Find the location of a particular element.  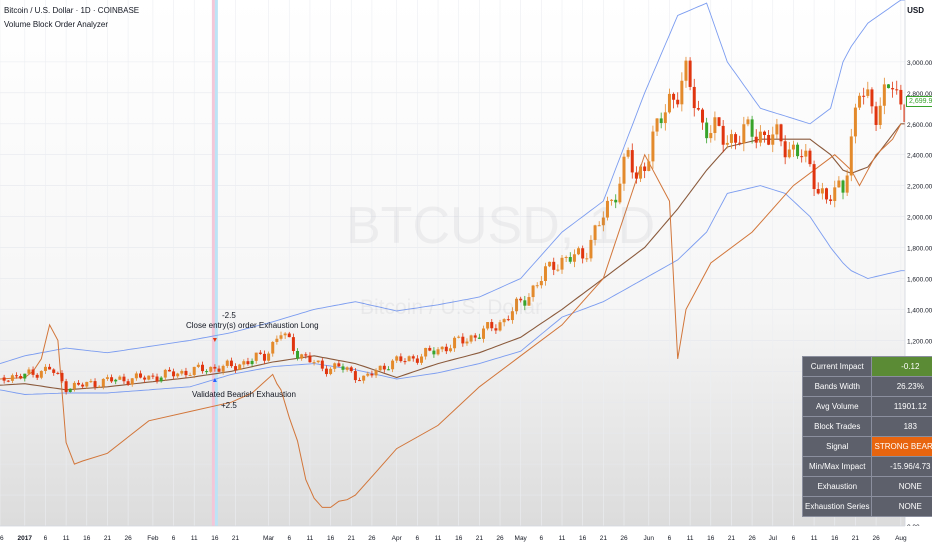

time-axis-background is located at coordinates (466, 538).